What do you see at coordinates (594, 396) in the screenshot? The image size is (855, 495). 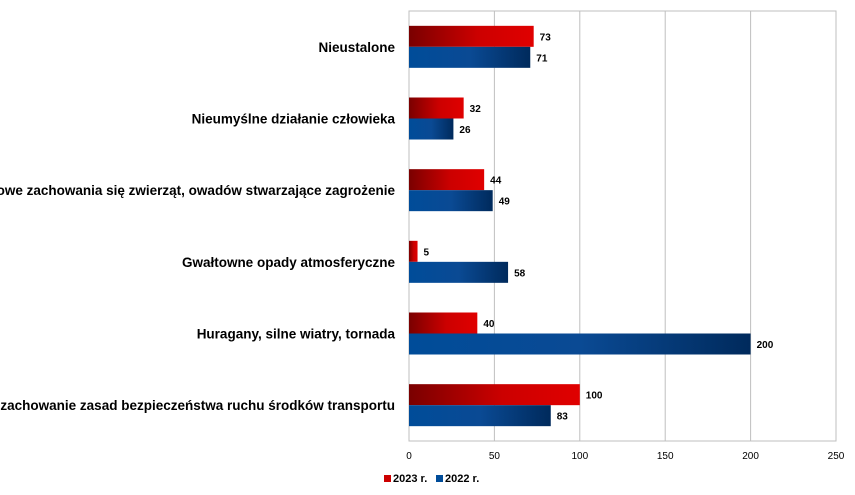 I see `data-label: 100` at bounding box center [594, 396].